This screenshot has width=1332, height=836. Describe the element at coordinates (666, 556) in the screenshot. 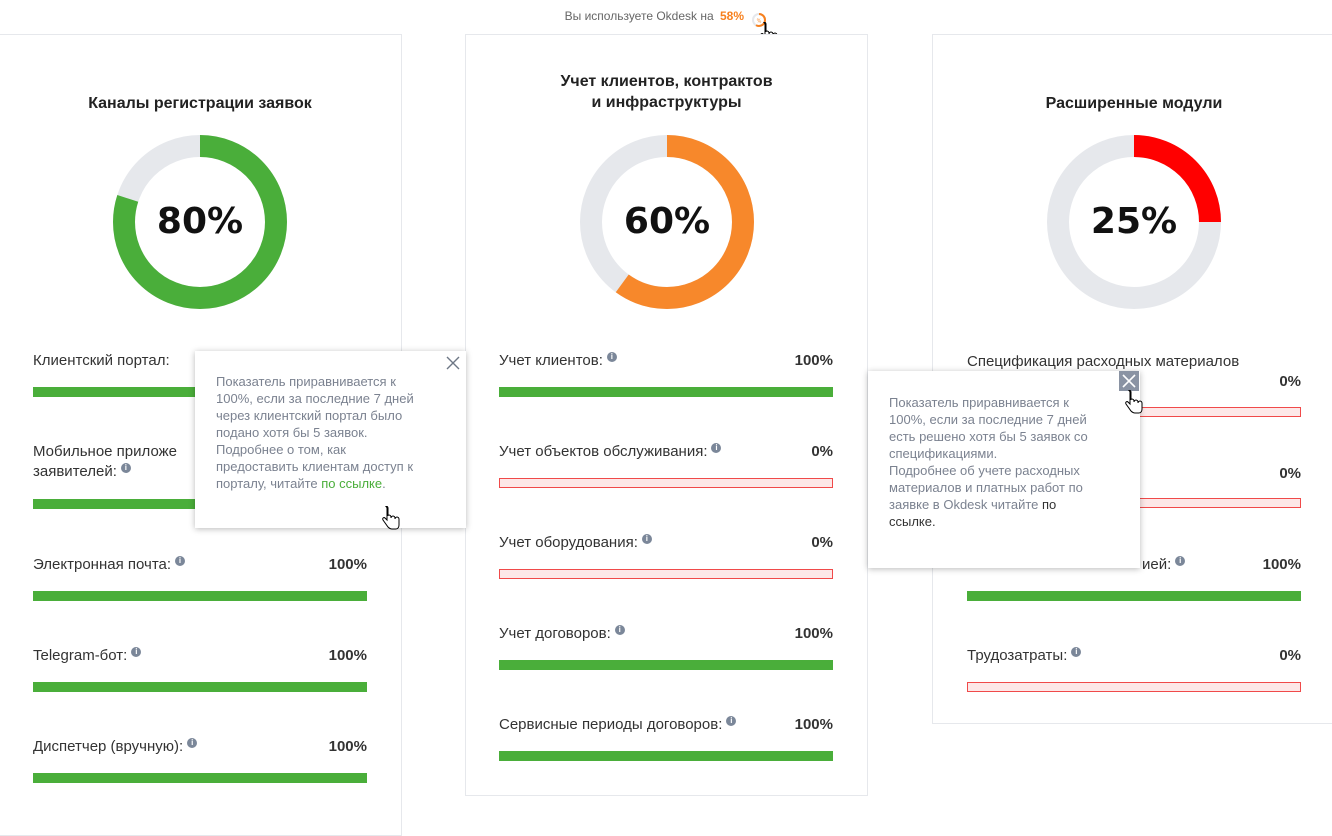

I see `metric-equipment: Учет оборудования: i 0%` at that location.